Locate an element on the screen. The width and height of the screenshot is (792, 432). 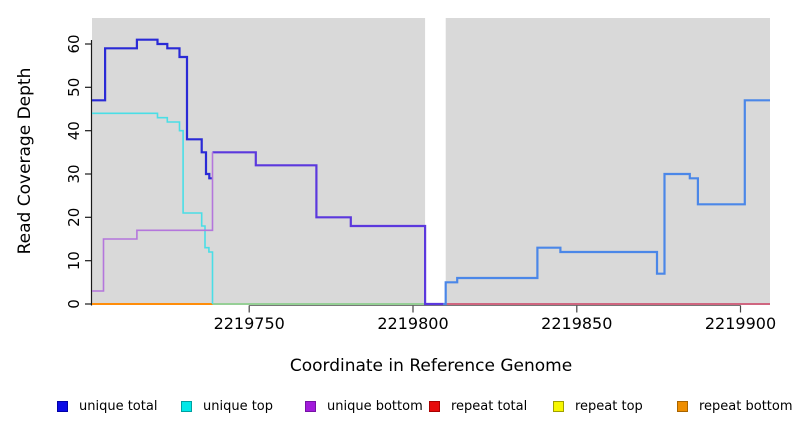
legend-item-repeat-top: repeat top is located at coordinates (598, 406).